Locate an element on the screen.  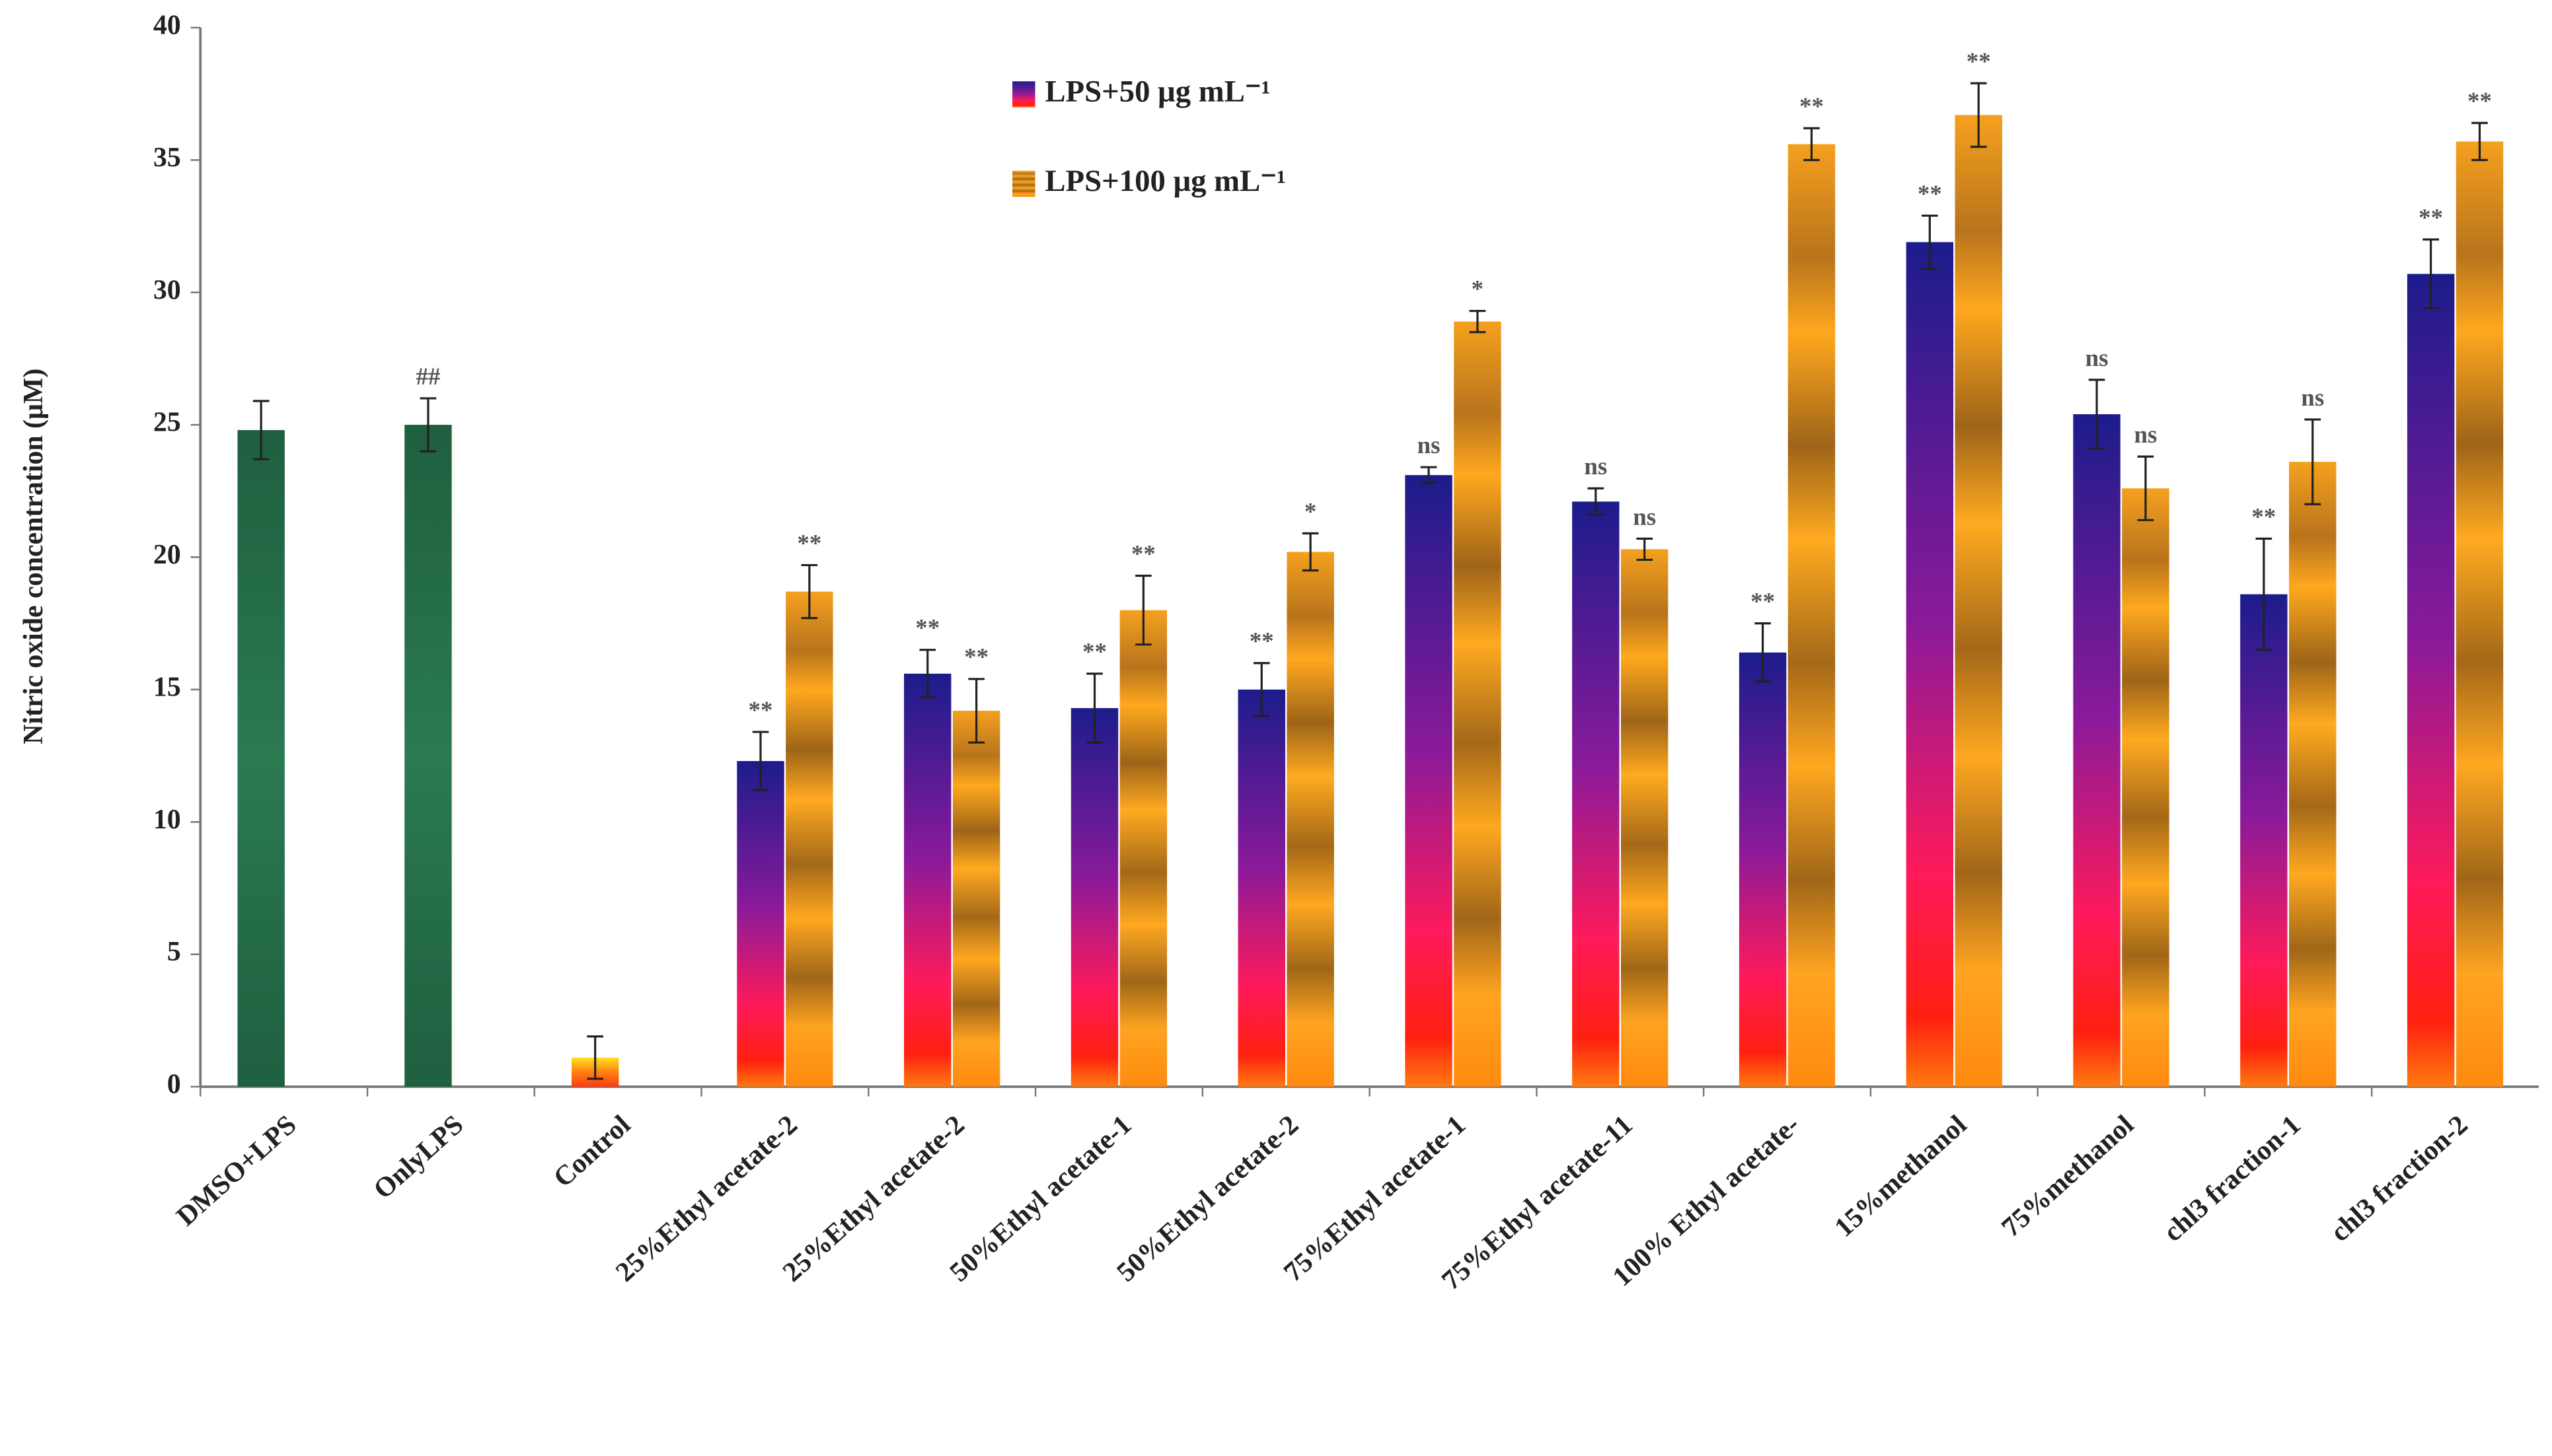
y-tick-label: 25 is located at coordinates (167, 423).